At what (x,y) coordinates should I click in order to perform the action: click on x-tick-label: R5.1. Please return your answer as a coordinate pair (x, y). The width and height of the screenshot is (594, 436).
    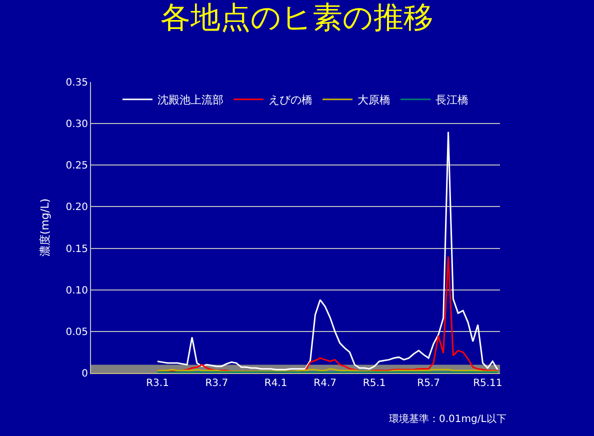
    Looking at the image, I should click on (374, 383).